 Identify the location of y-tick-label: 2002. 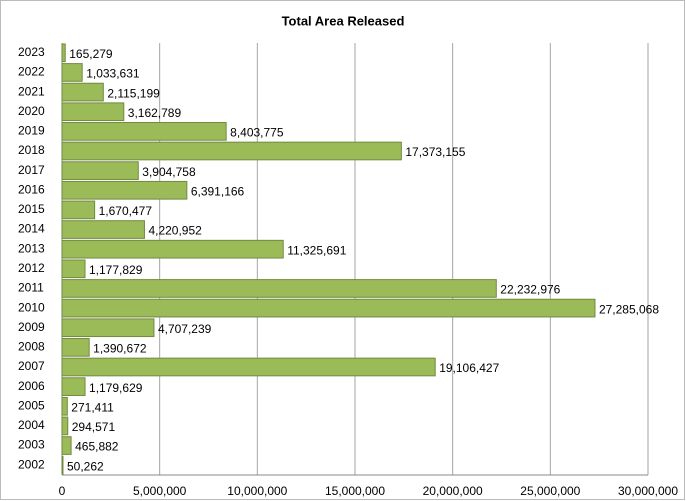
(31, 464).